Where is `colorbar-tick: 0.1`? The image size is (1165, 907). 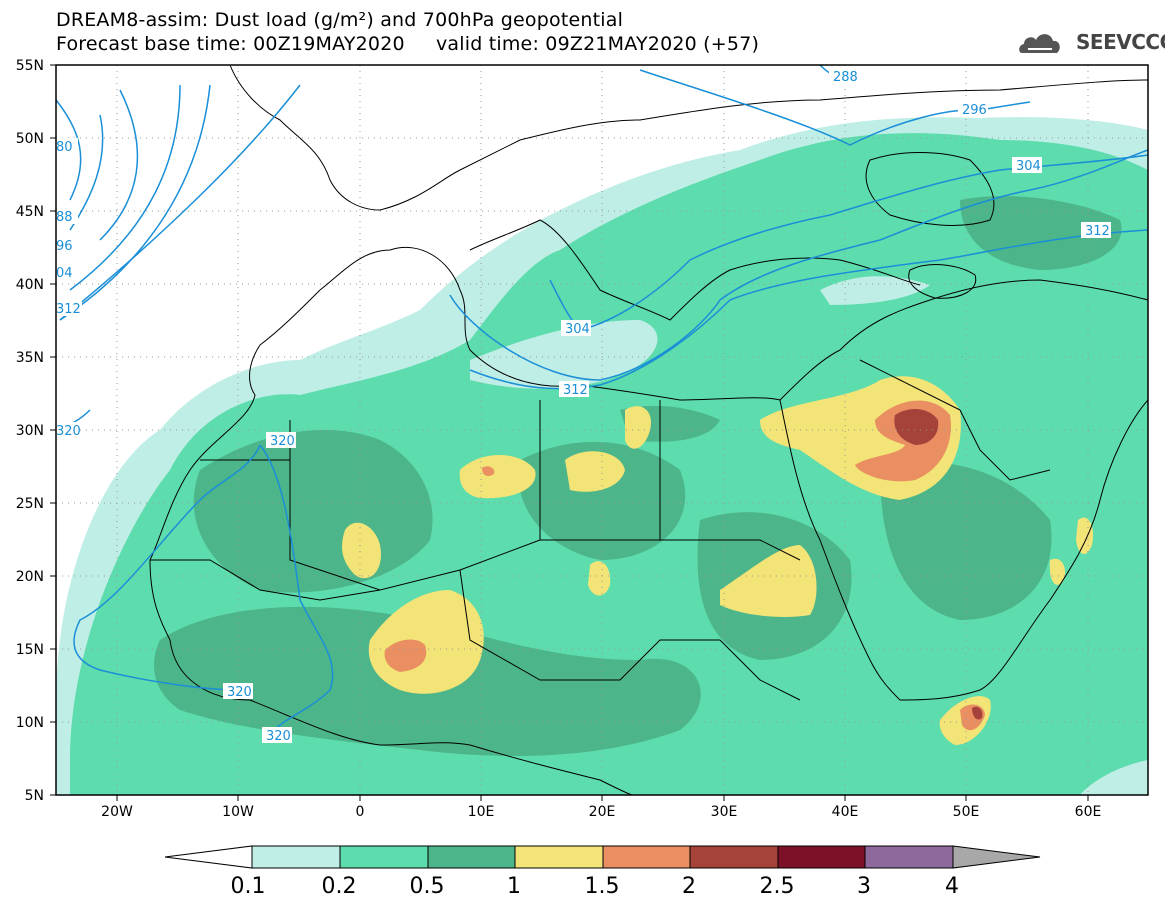 colorbar-tick: 0.1 is located at coordinates (248, 886).